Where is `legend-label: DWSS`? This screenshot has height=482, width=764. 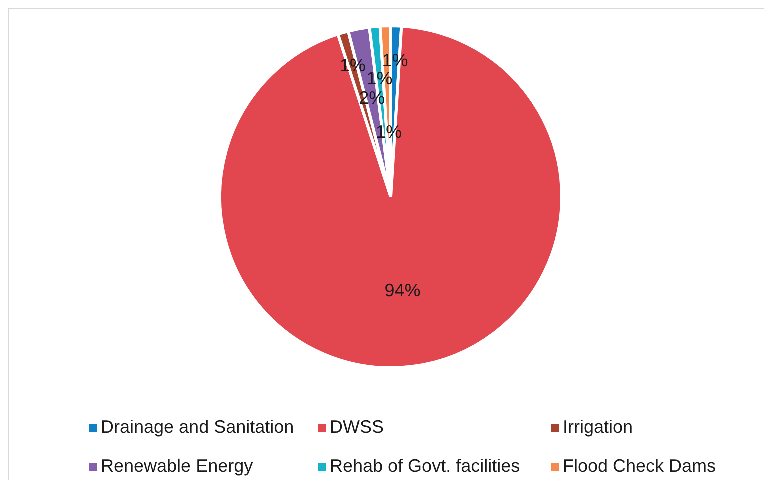 legend-label: DWSS is located at coordinates (357, 427).